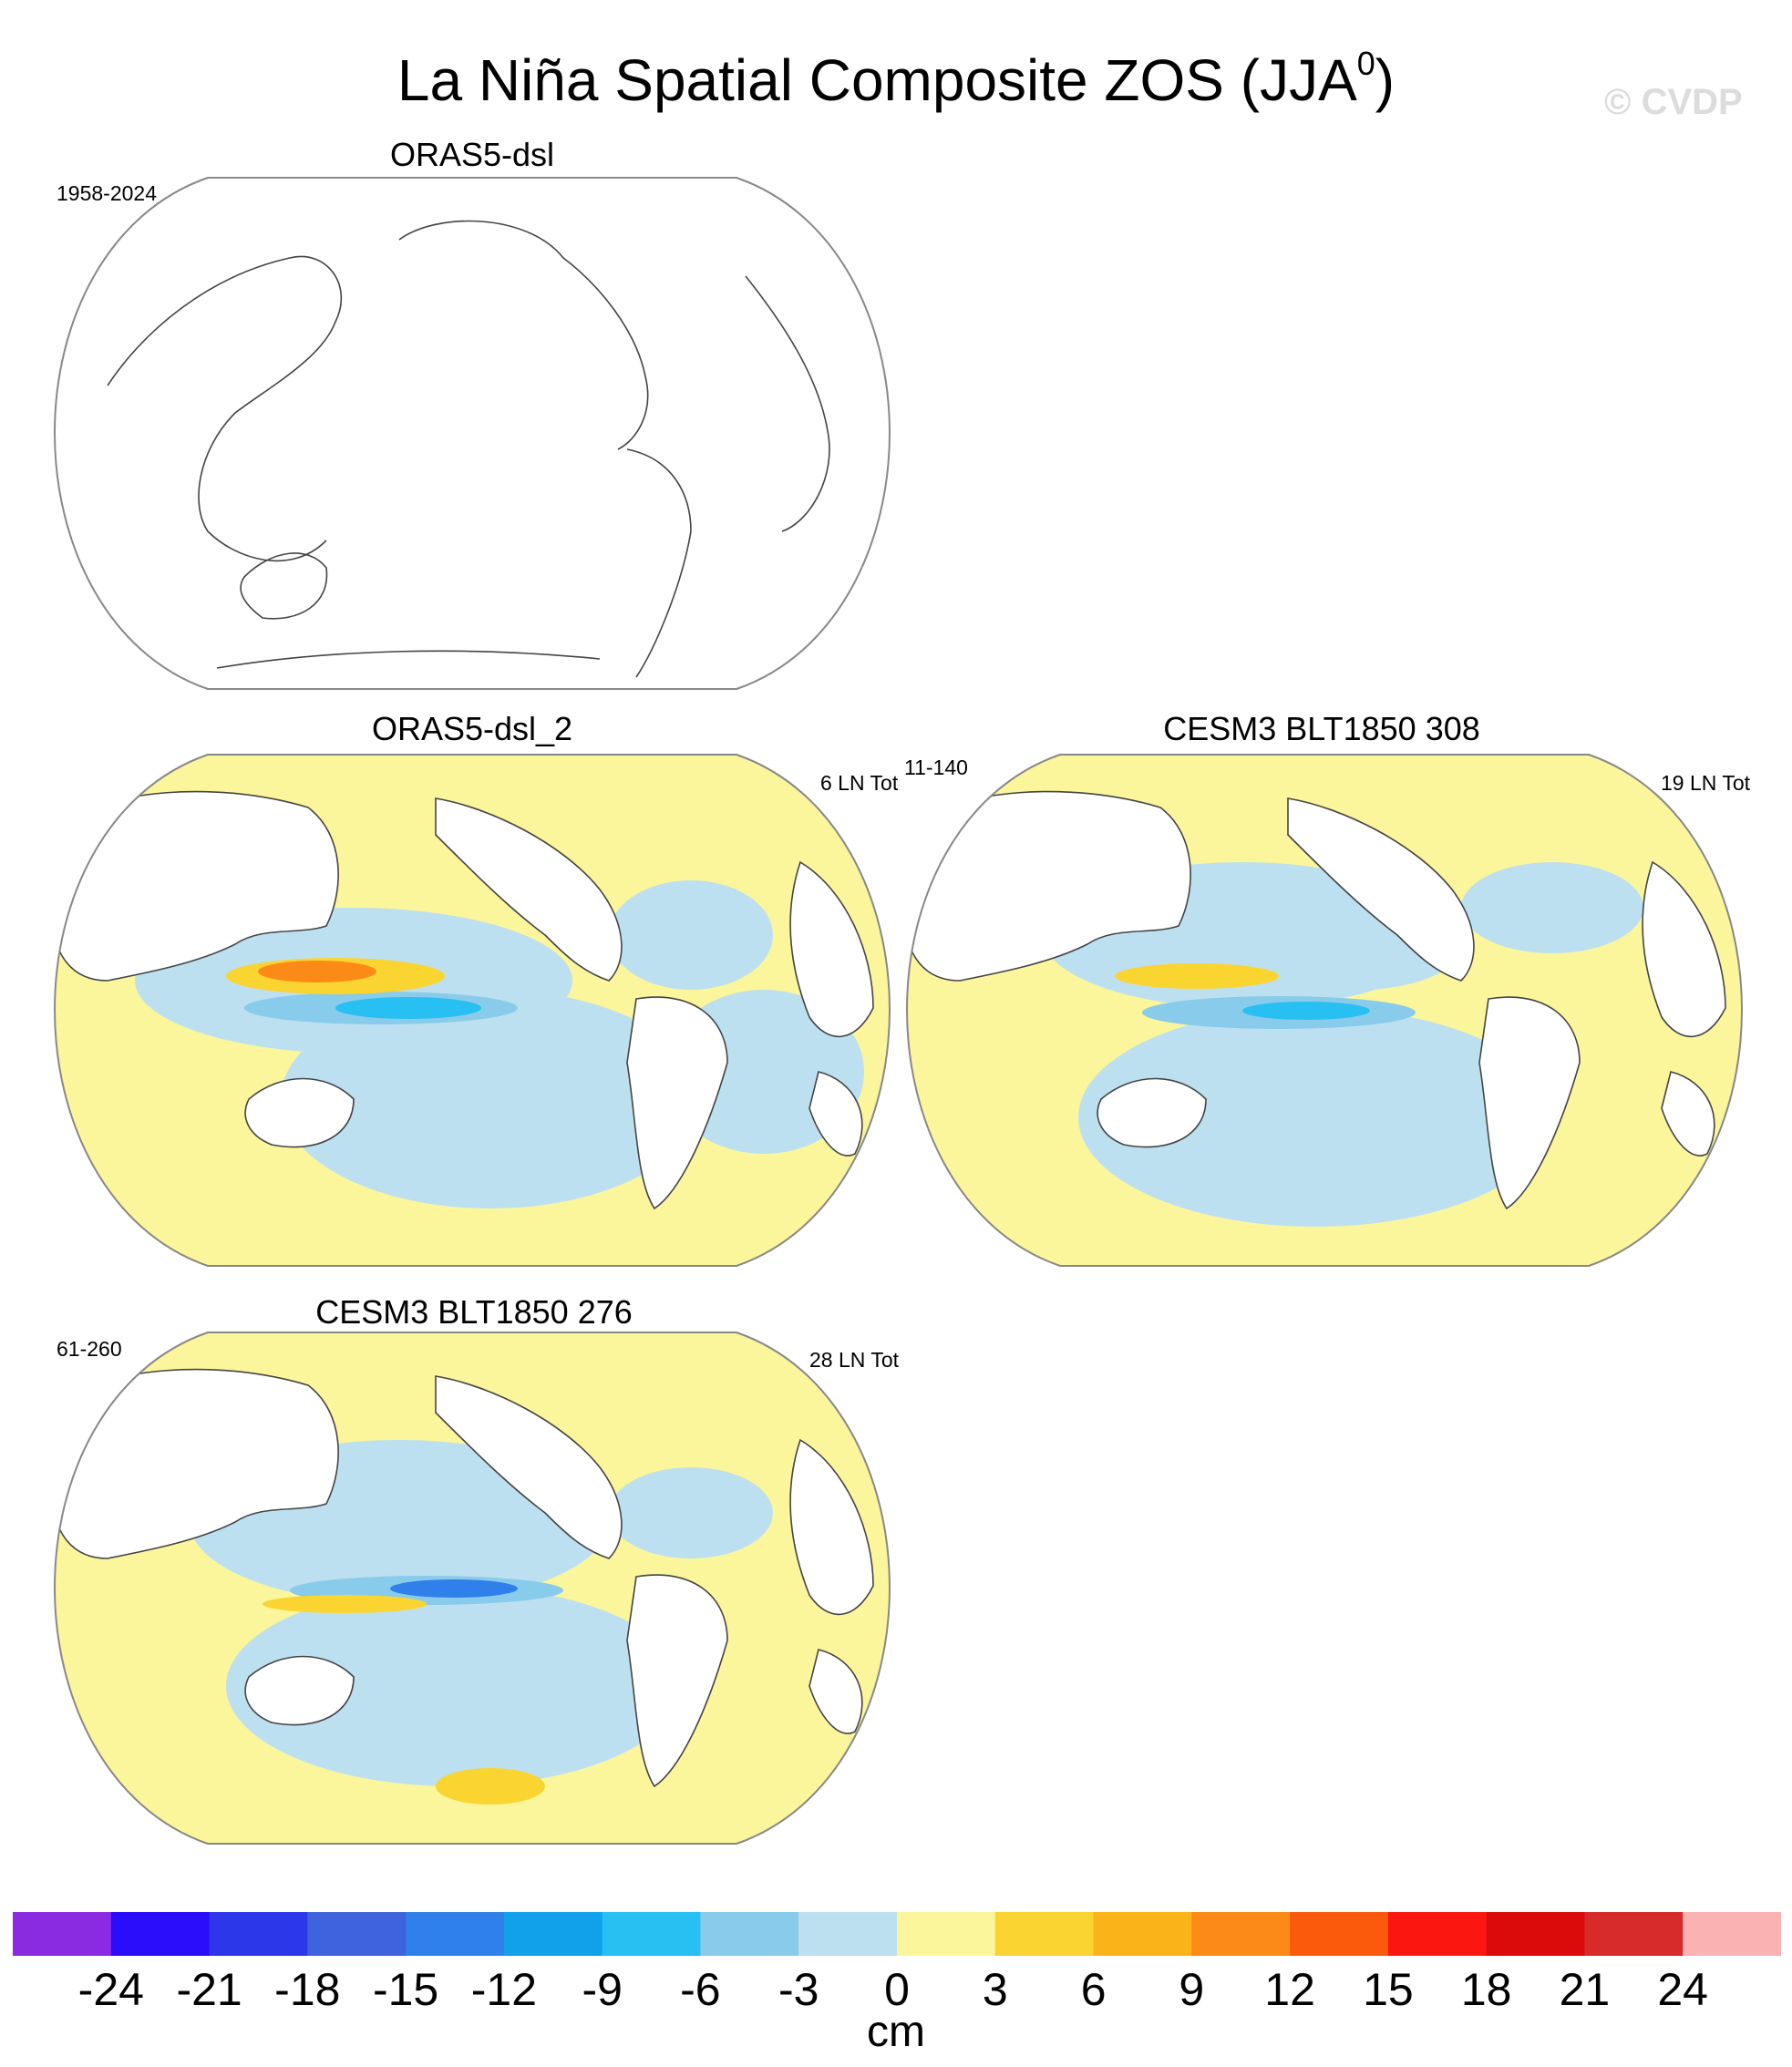 The height and width of the screenshot is (2067, 1792). What do you see at coordinates (1486, 1989) in the screenshot?
I see `colorbar-tick-label: 18` at bounding box center [1486, 1989].